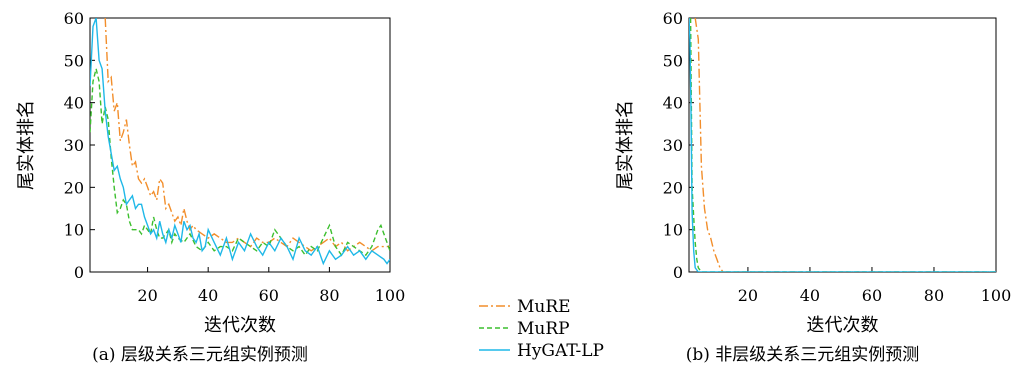  I want to click on chart-b-x-axis-label: 迭代次数, so click(843, 325).